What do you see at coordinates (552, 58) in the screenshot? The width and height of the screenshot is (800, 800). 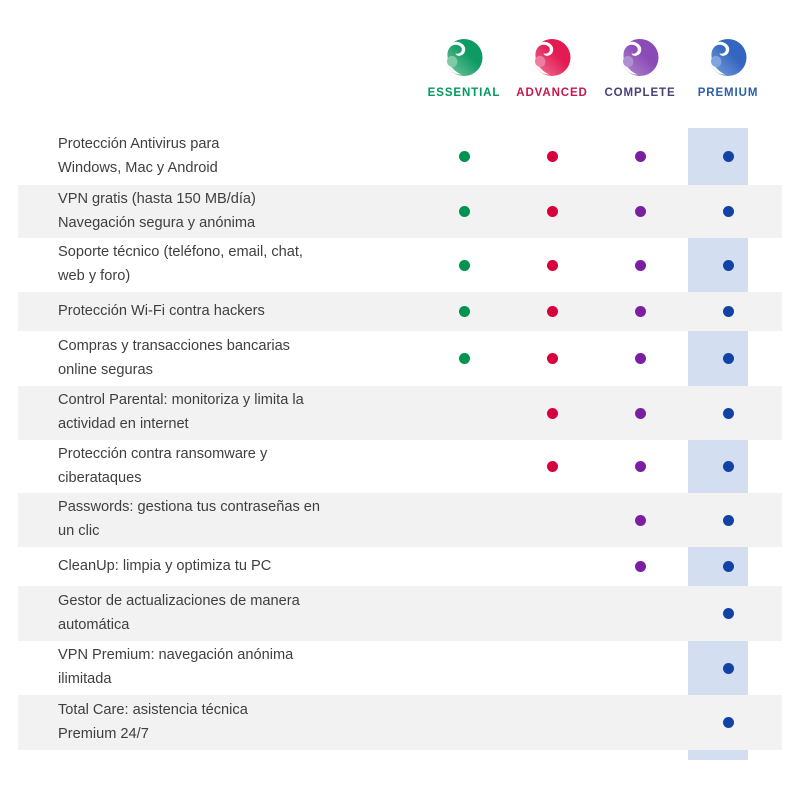 I see `plan-logo-icon-advanced` at bounding box center [552, 58].